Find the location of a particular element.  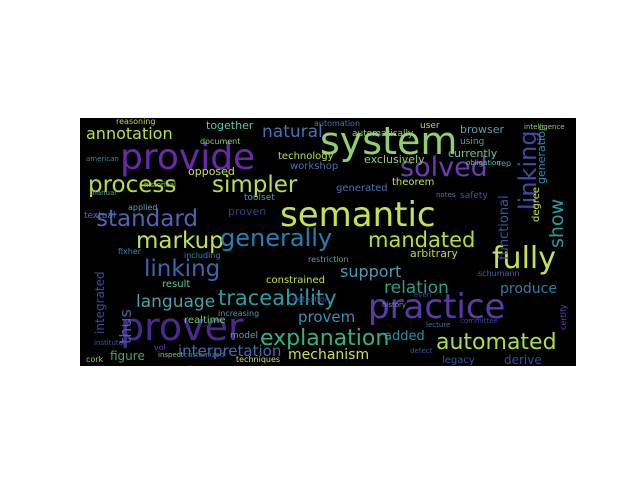

word-natural: annotation is located at coordinates (129, 133).